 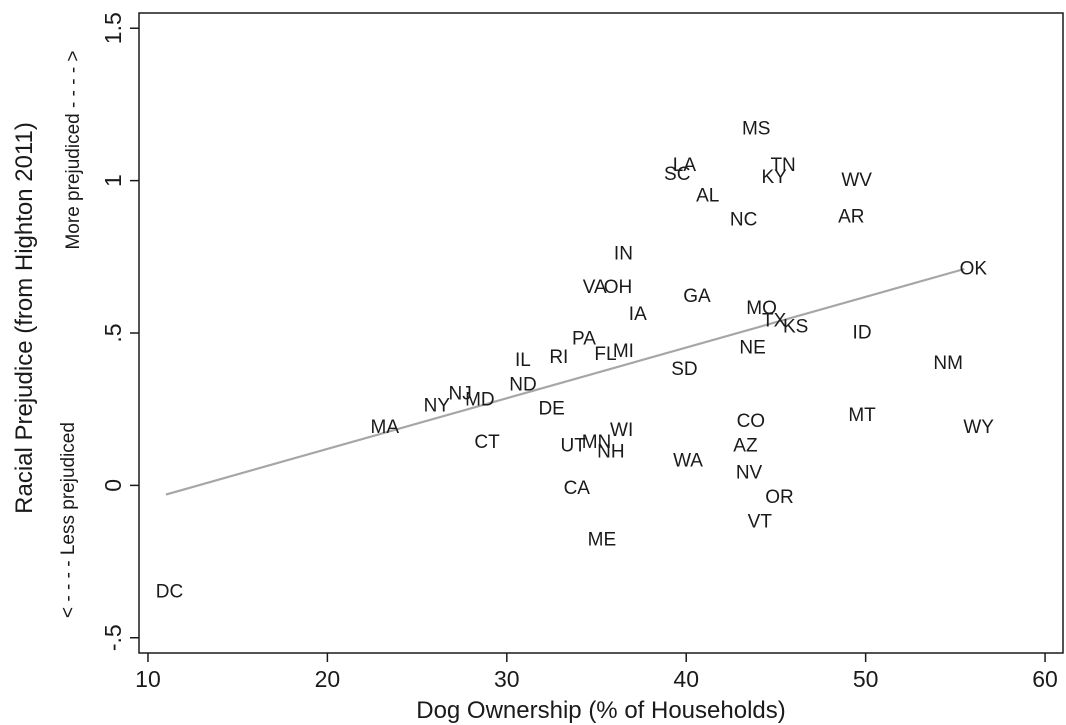 What do you see at coordinates (523, 360) in the screenshot?
I see `point-label-il: IL` at bounding box center [523, 360].